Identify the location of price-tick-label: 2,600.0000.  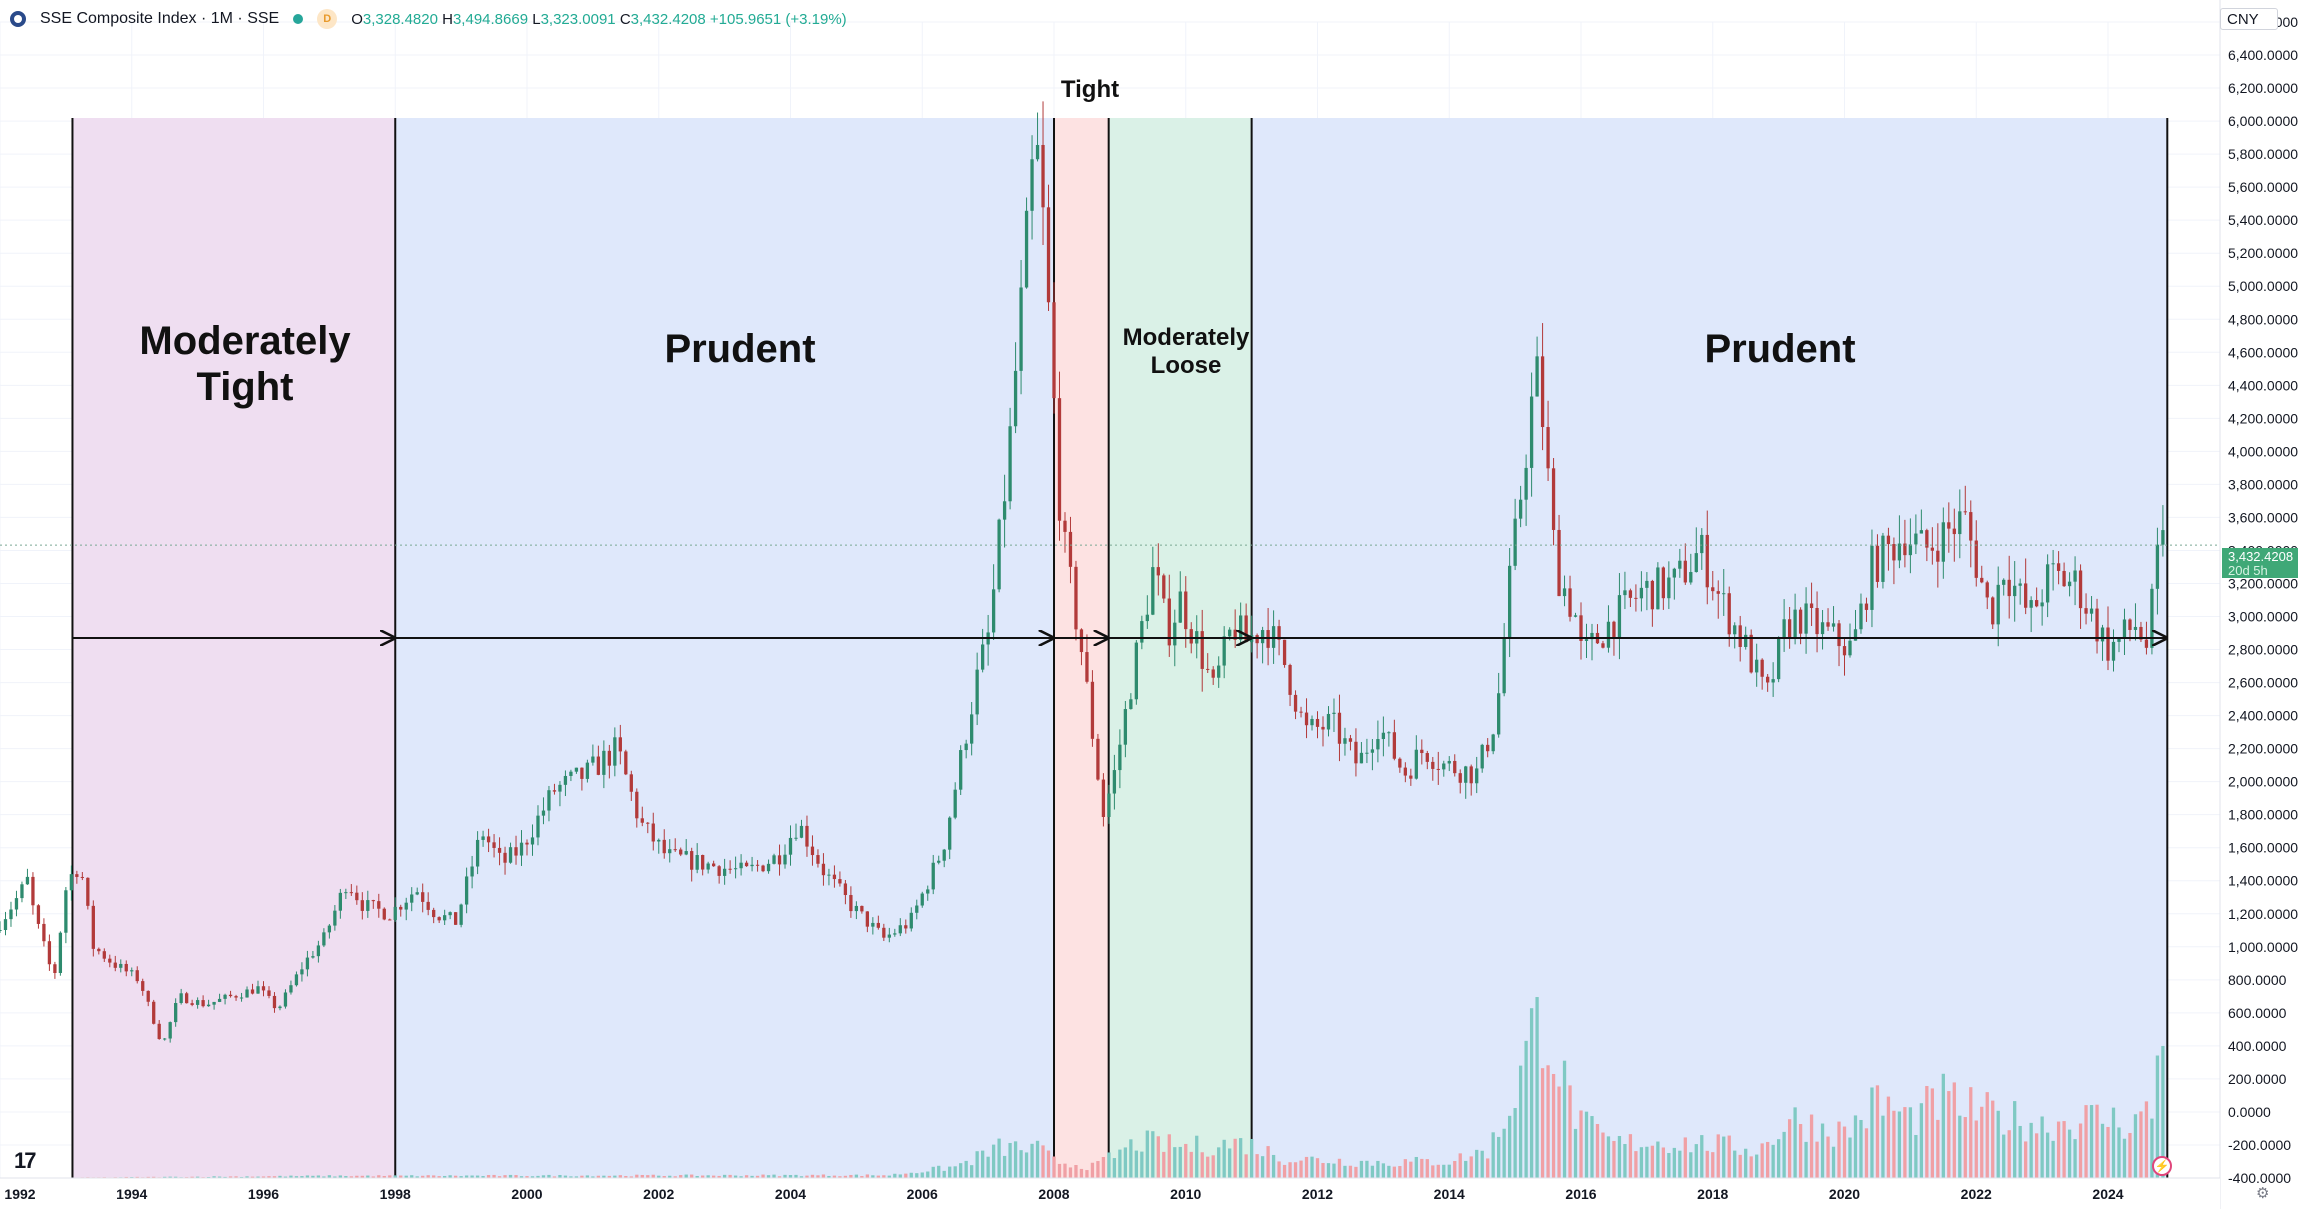
(2263, 683).